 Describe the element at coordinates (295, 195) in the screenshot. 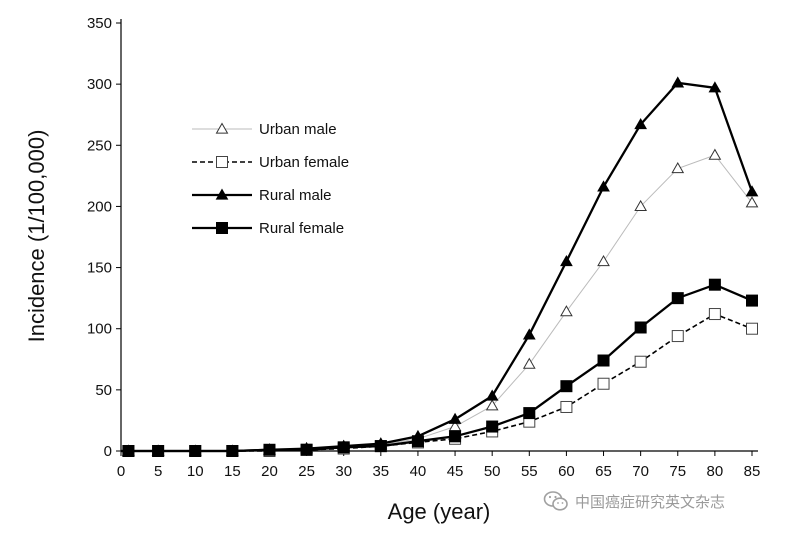

I see `legend-label-rural-male: Rural male` at that location.